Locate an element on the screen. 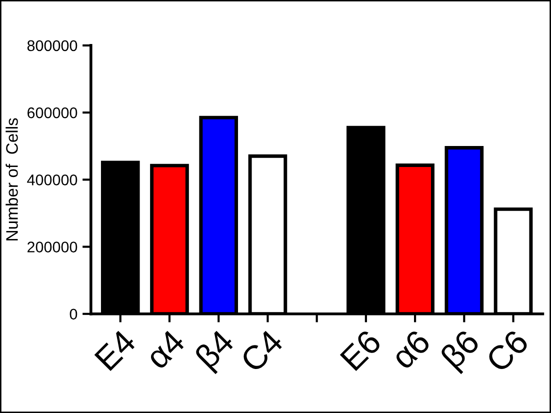  x-tick-label: β4 is located at coordinates (217, 351).